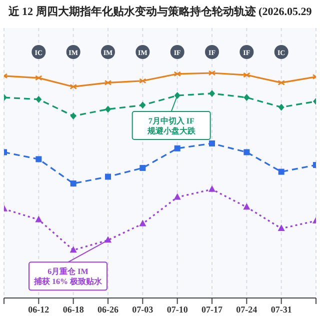  I want to click on annotation: 6月重仓 IM 捕获 16% 极致贴水, so click(68, 276).